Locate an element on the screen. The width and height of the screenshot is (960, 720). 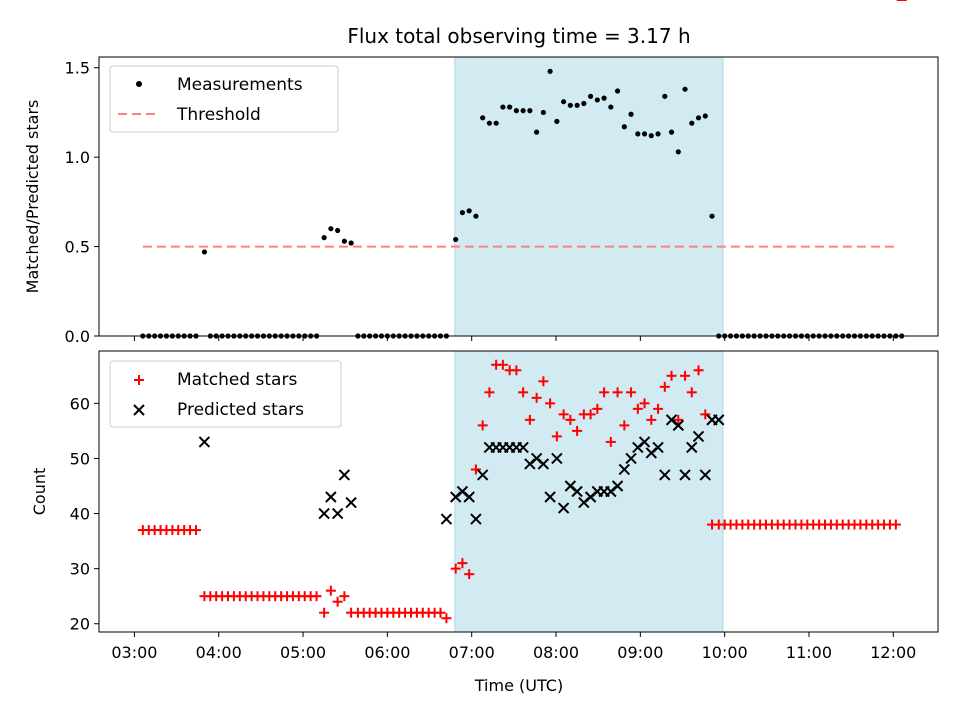
legend-threshold-label: Threshold is located at coordinates (218, 115).